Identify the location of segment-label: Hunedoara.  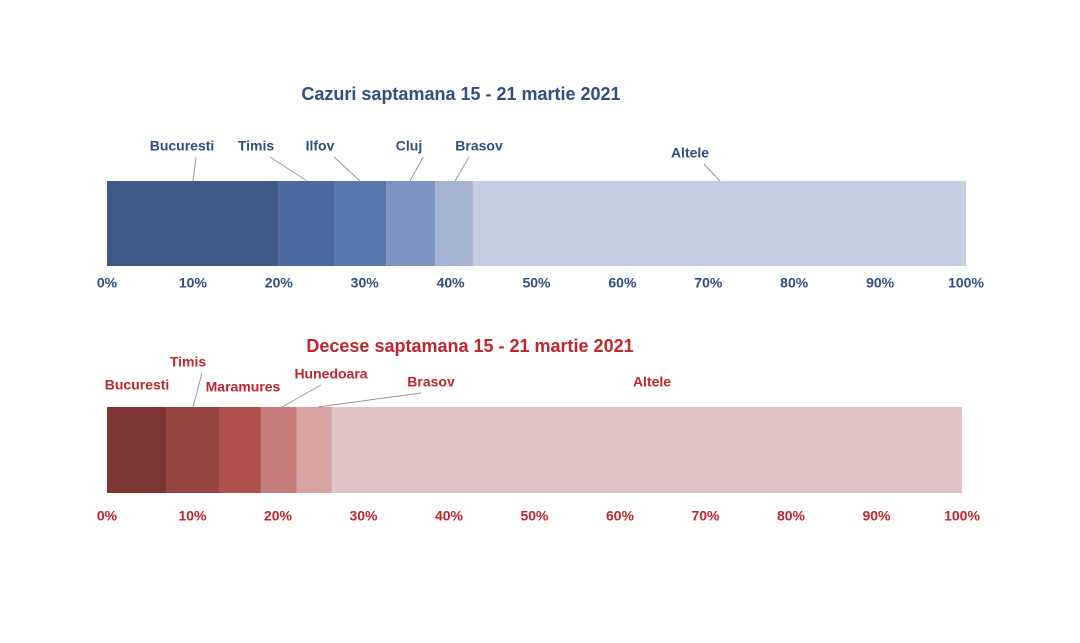
(330, 374).